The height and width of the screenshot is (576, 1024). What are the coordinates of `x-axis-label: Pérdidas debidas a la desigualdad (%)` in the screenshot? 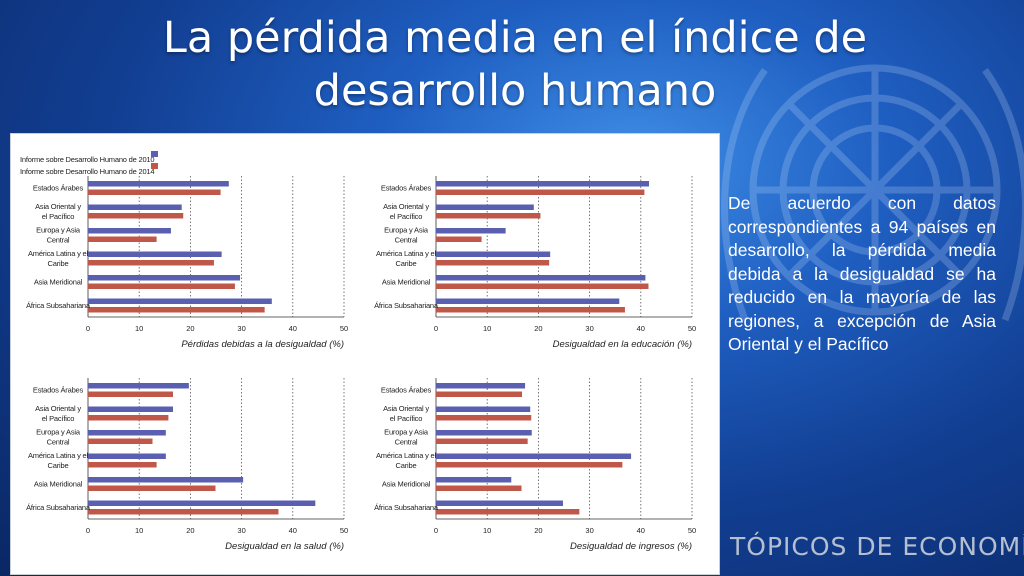 It's located at (262, 344).